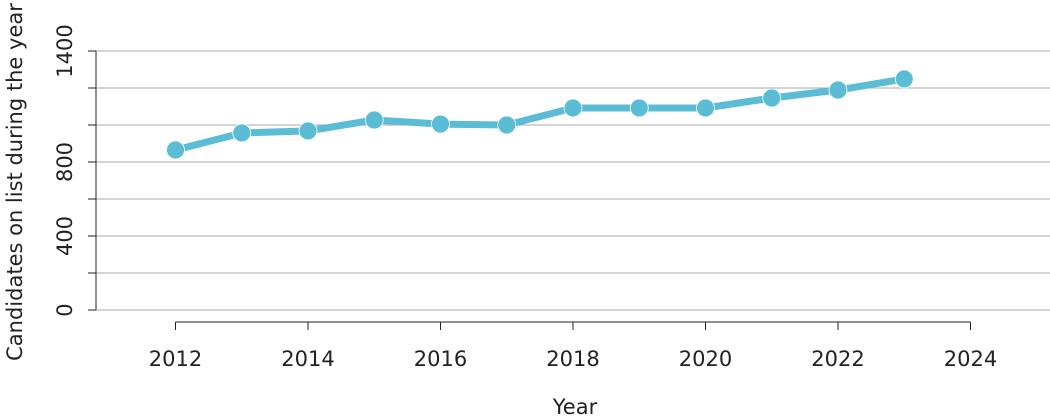 The width and height of the screenshot is (1050, 420). I want to click on y-tick-label: 400, so click(65, 236).